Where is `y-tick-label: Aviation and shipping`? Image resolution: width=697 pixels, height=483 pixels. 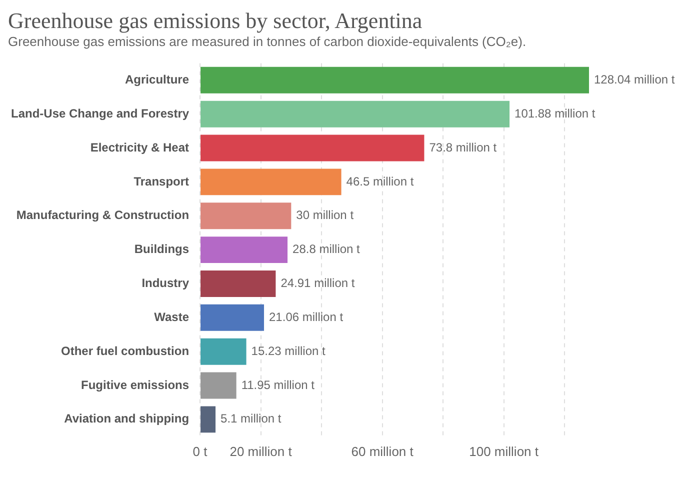 y-tick-label: Aviation and shipping is located at coordinates (127, 419).